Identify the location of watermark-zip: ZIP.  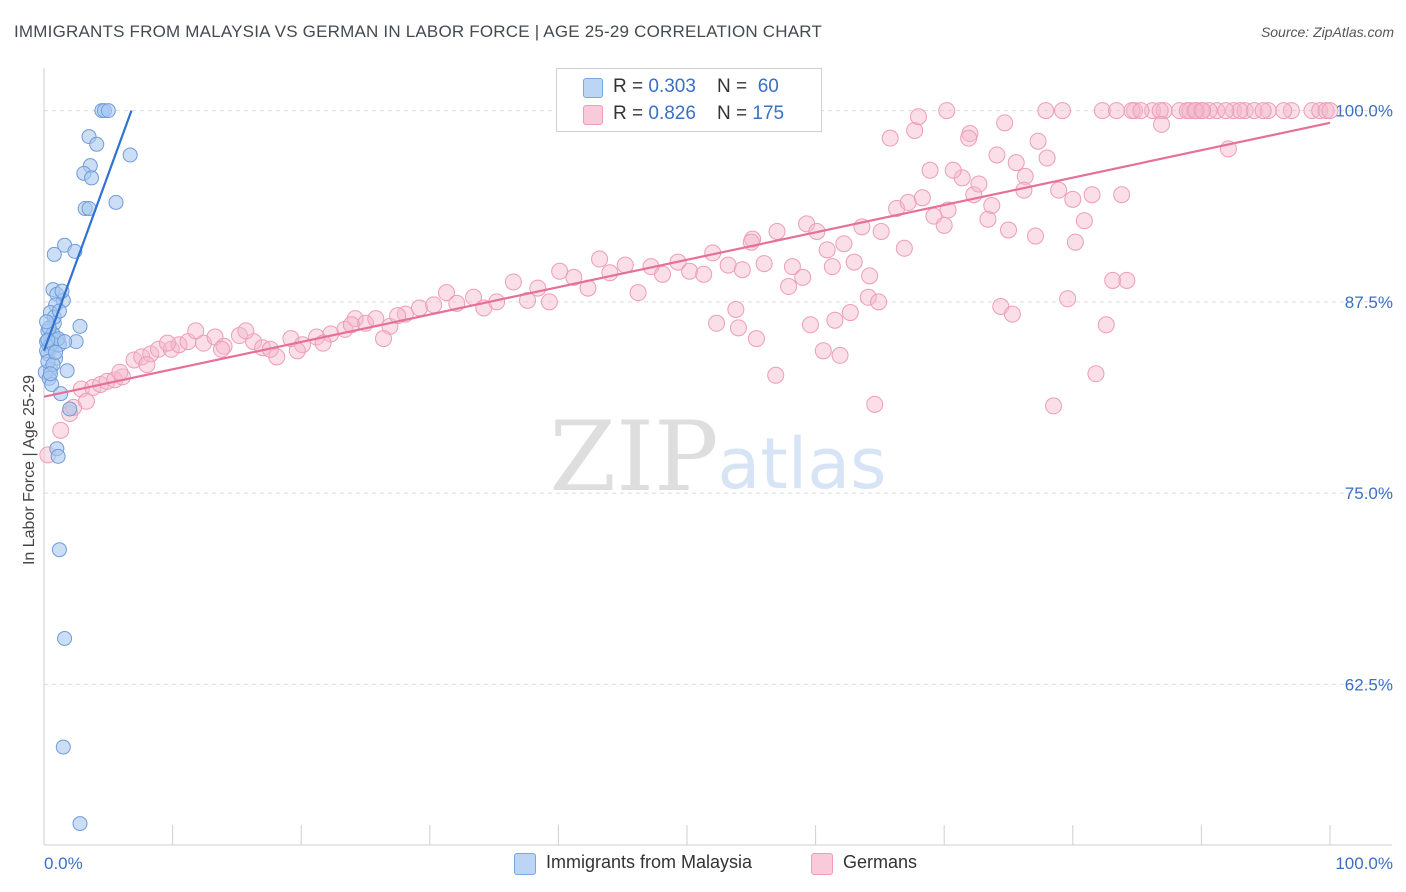
(633, 457).